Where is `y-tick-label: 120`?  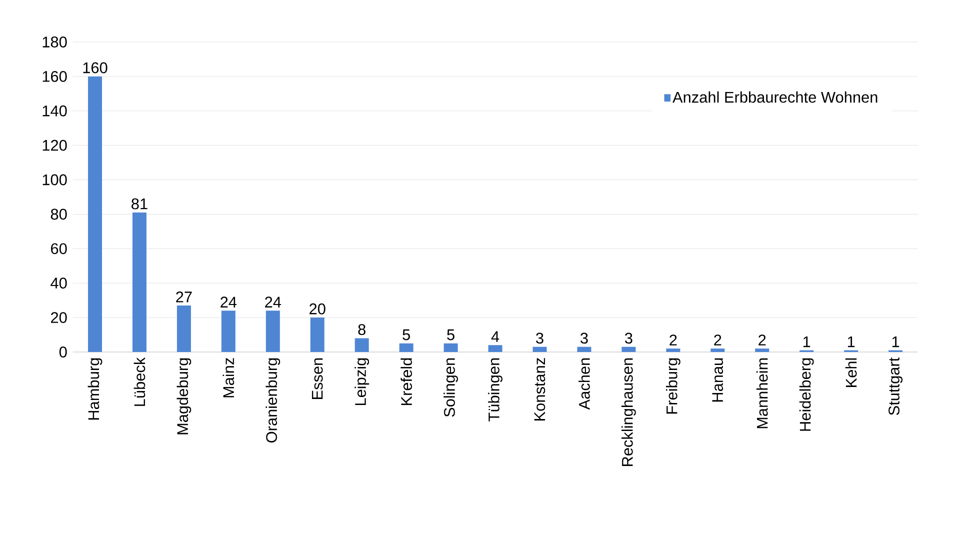
y-tick-label: 120 is located at coordinates (54, 145).